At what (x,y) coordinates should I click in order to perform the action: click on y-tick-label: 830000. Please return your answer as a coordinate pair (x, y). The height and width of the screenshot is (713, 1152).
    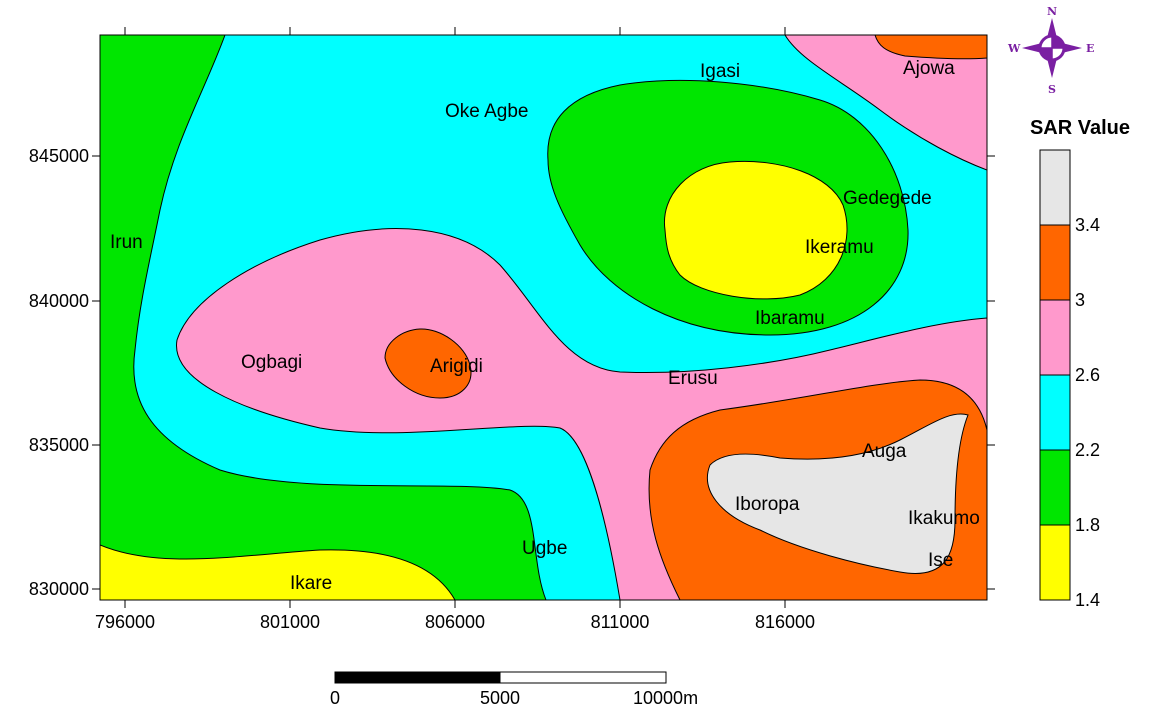
    Looking at the image, I should click on (59, 589).